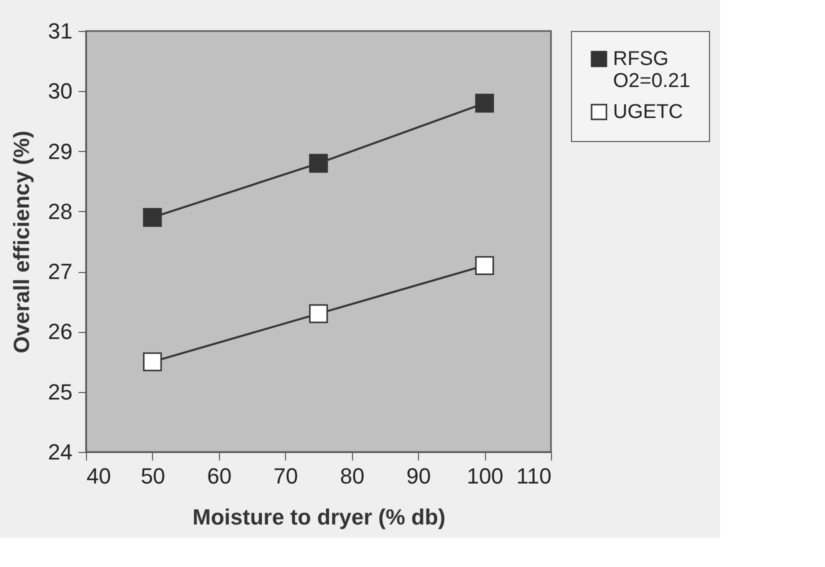 Image resolution: width=825 pixels, height=567 pixels. Describe the element at coordinates (651, 70) in the screenshot. I see `legend-label: RFSG O2=0.21` at that location.